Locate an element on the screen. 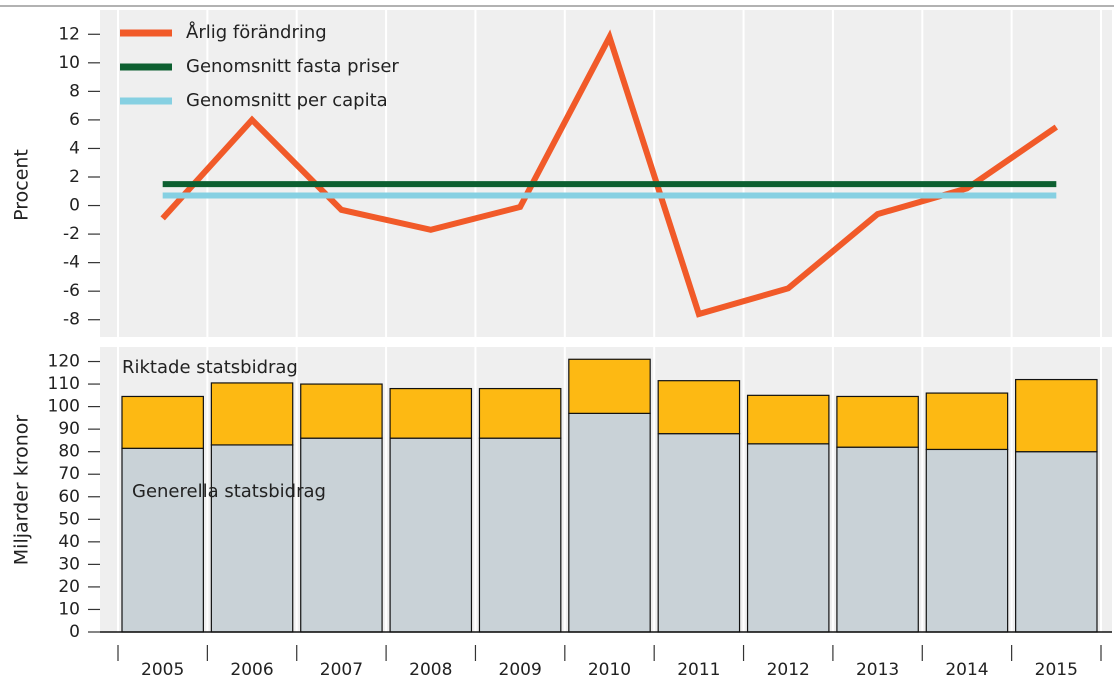 The width and height of the screenshot is (1114, 681). y-axis-label: Procent is located at coordinates (22, 185).